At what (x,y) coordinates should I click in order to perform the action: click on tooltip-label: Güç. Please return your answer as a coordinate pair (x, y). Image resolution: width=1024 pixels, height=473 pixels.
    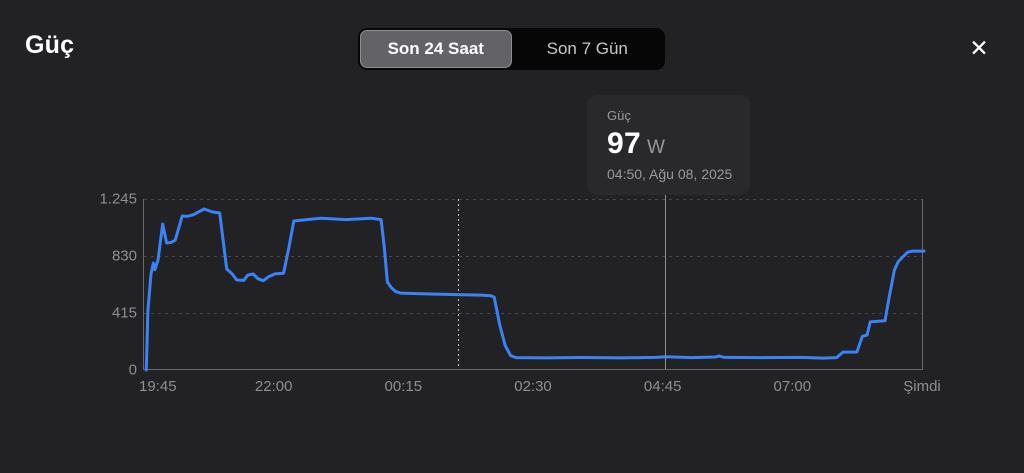
    Looking at the image, I should click on (619, 115).